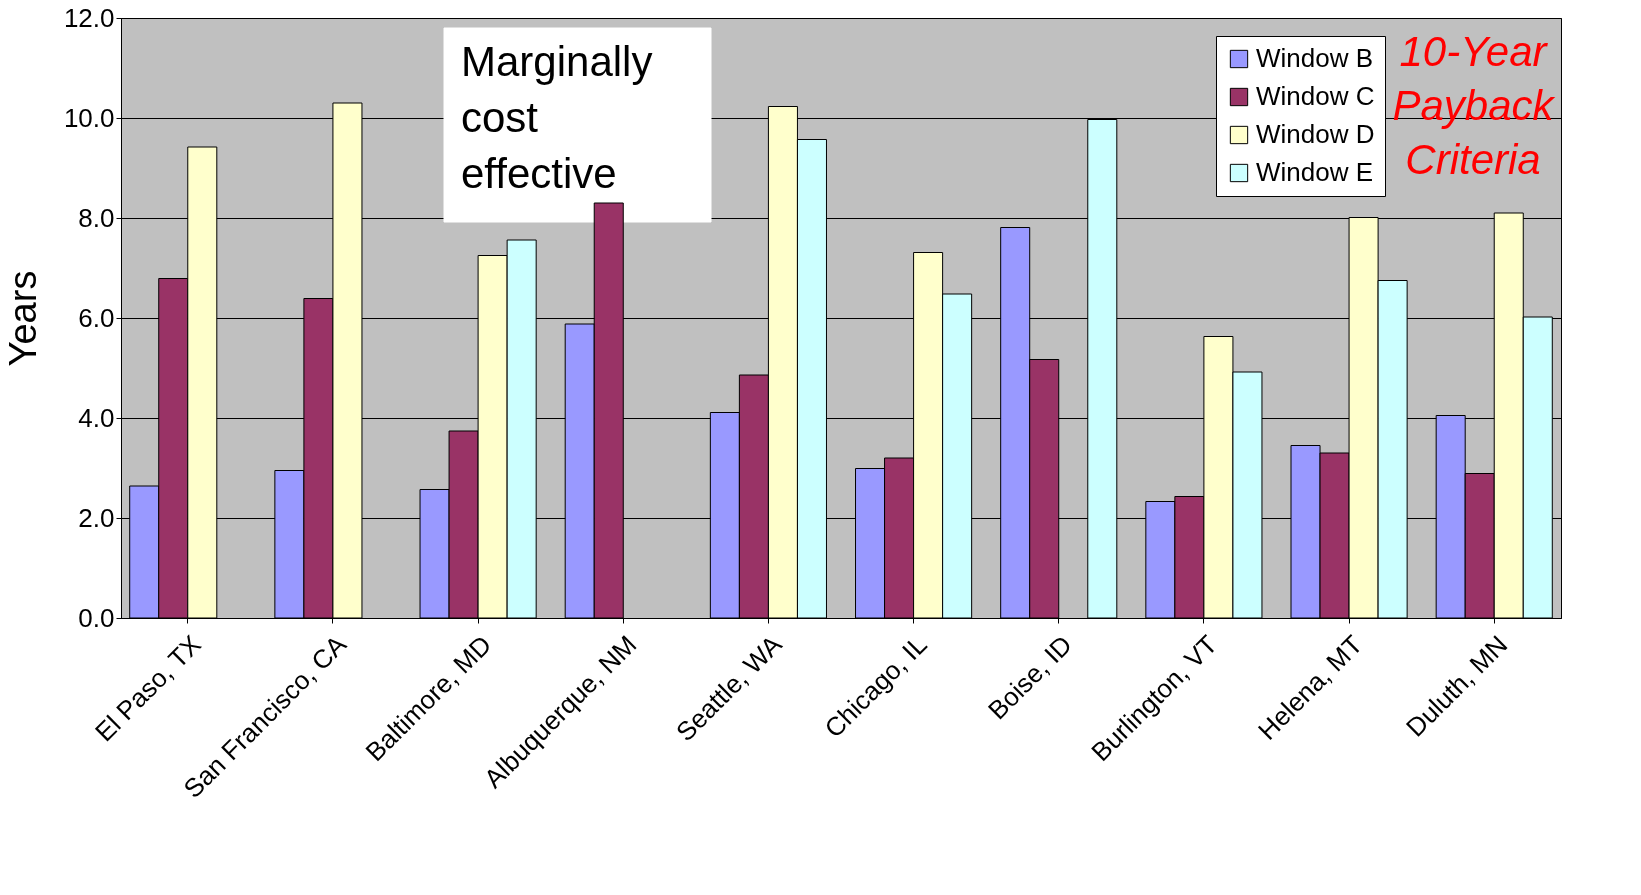 The height and width of the screenshot is (895, 1641). What do you see at coordinates (96, 617) in the screenshot?
I see `y-tick-label: 0.0` at bounding box center [96, 617].